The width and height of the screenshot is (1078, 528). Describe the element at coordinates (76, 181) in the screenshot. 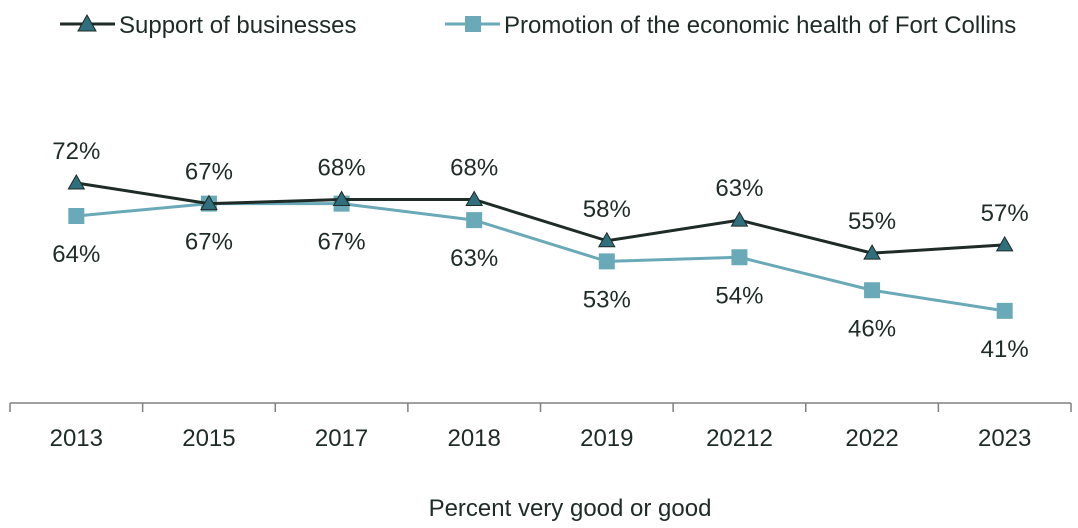

I see `support-point-2013` at that location.